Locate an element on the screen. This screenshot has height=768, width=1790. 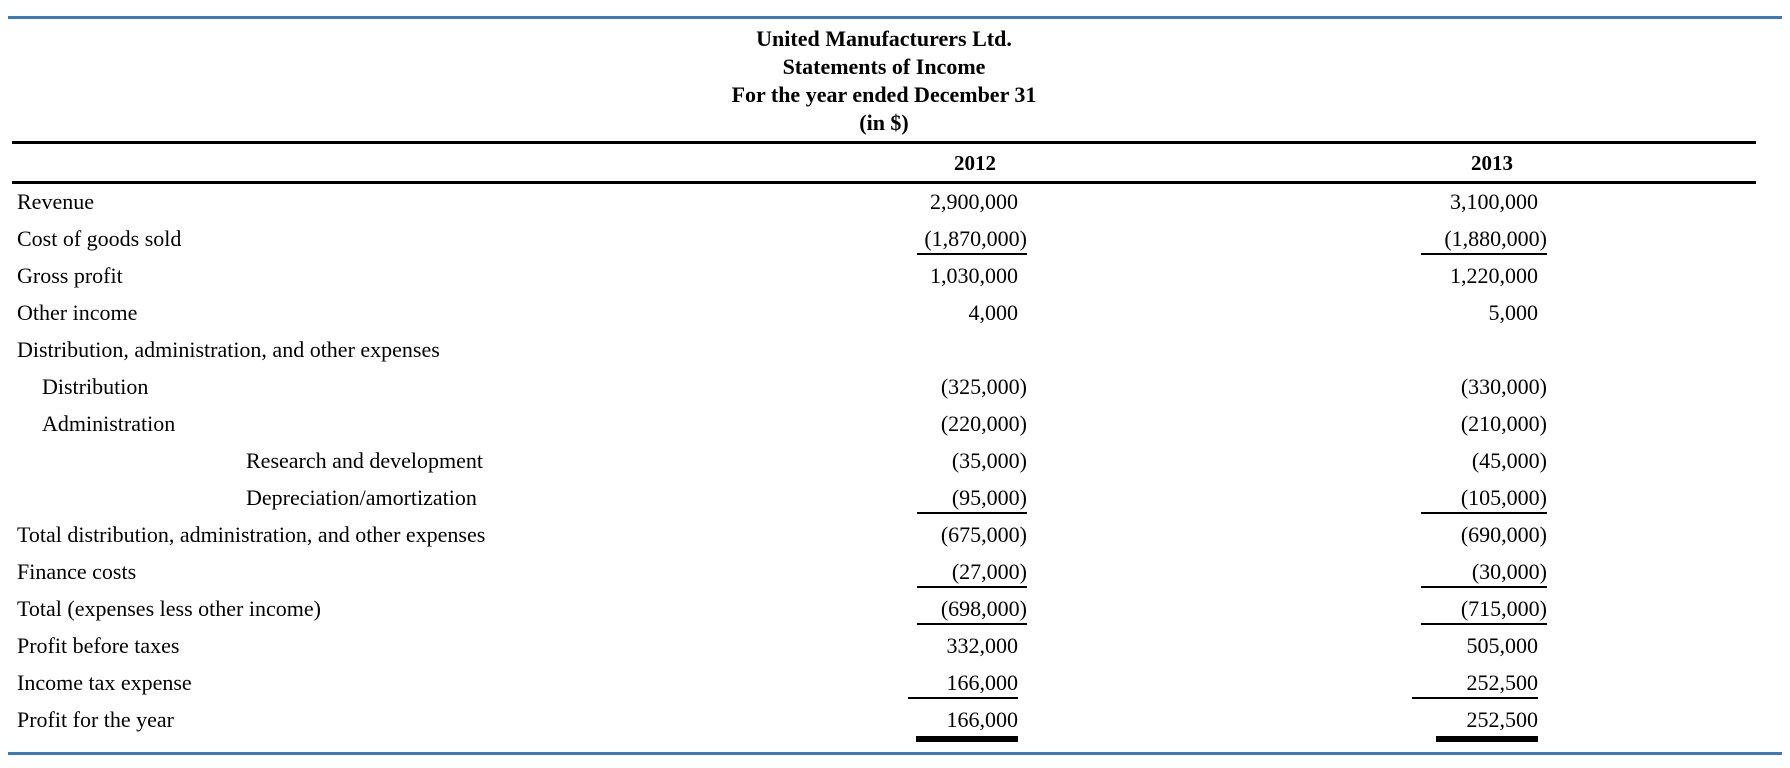
value-2013: (1,880,000) is located at coordinates (1383, 240).